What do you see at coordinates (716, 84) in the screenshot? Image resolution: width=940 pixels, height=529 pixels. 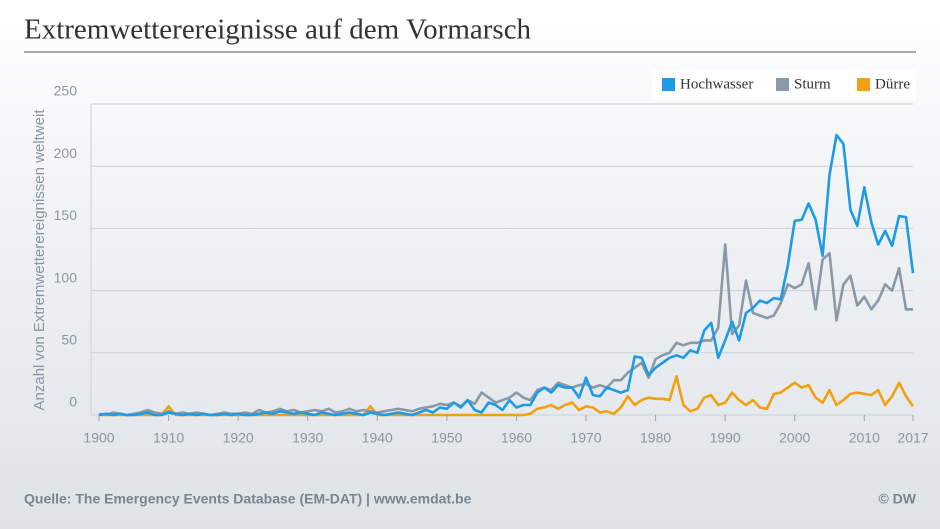 I see `legend-label: Hochwasser` at bounding box center [716, 84].